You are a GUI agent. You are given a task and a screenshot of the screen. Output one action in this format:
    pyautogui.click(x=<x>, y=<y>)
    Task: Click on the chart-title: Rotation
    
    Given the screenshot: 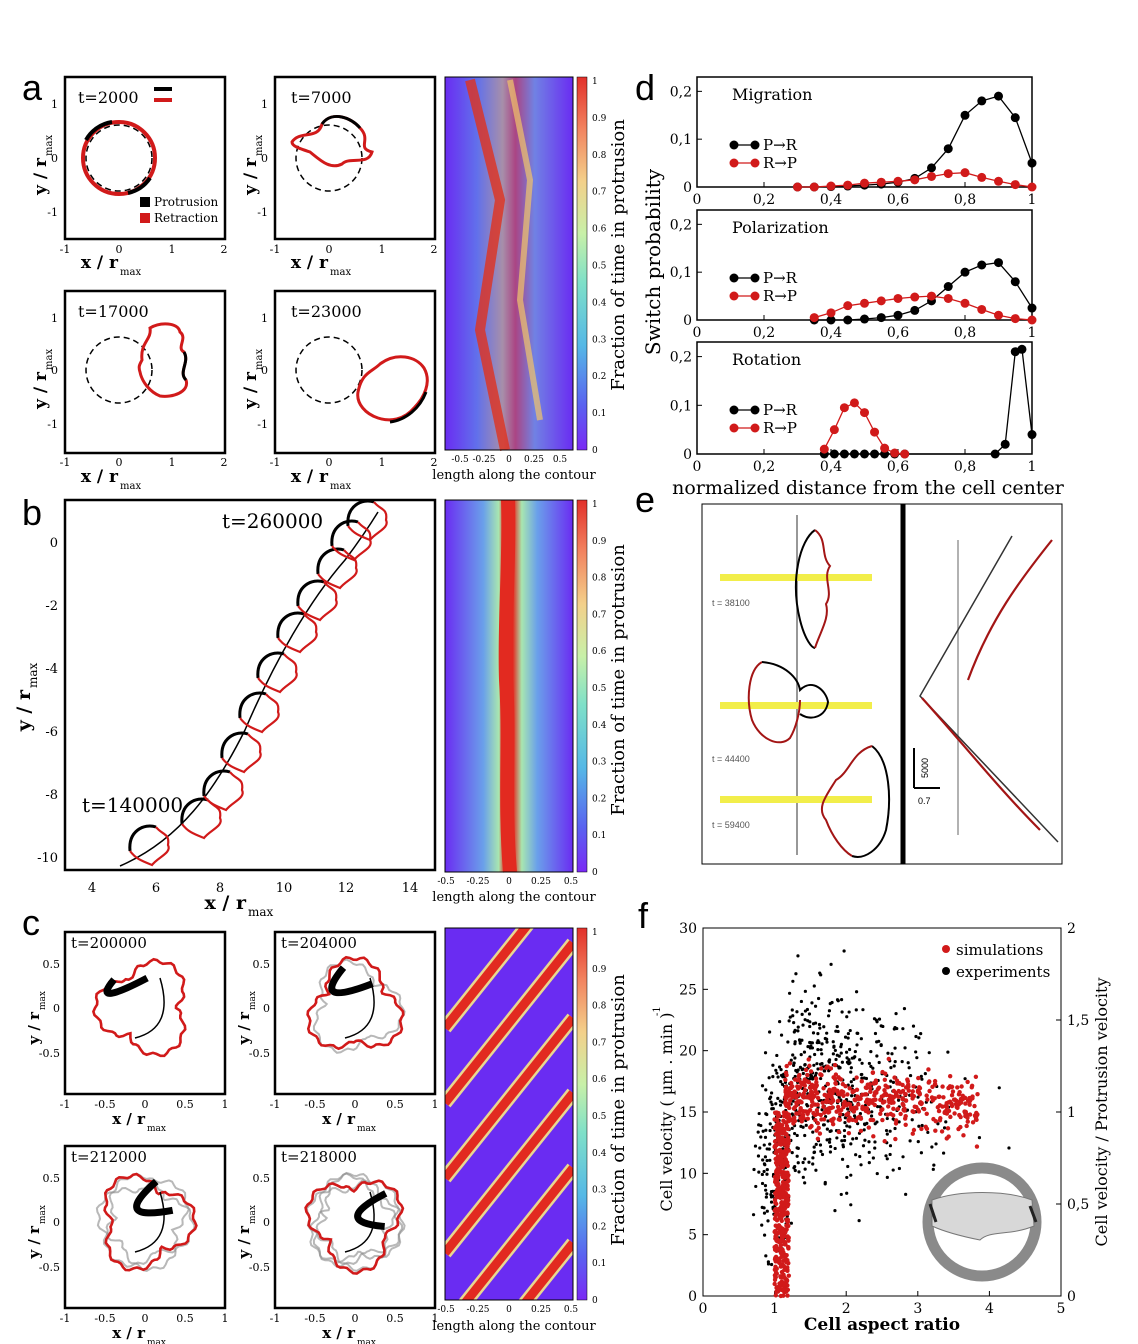 What is the action you would take?
    pyautogui.click(x=766, y=359)
    